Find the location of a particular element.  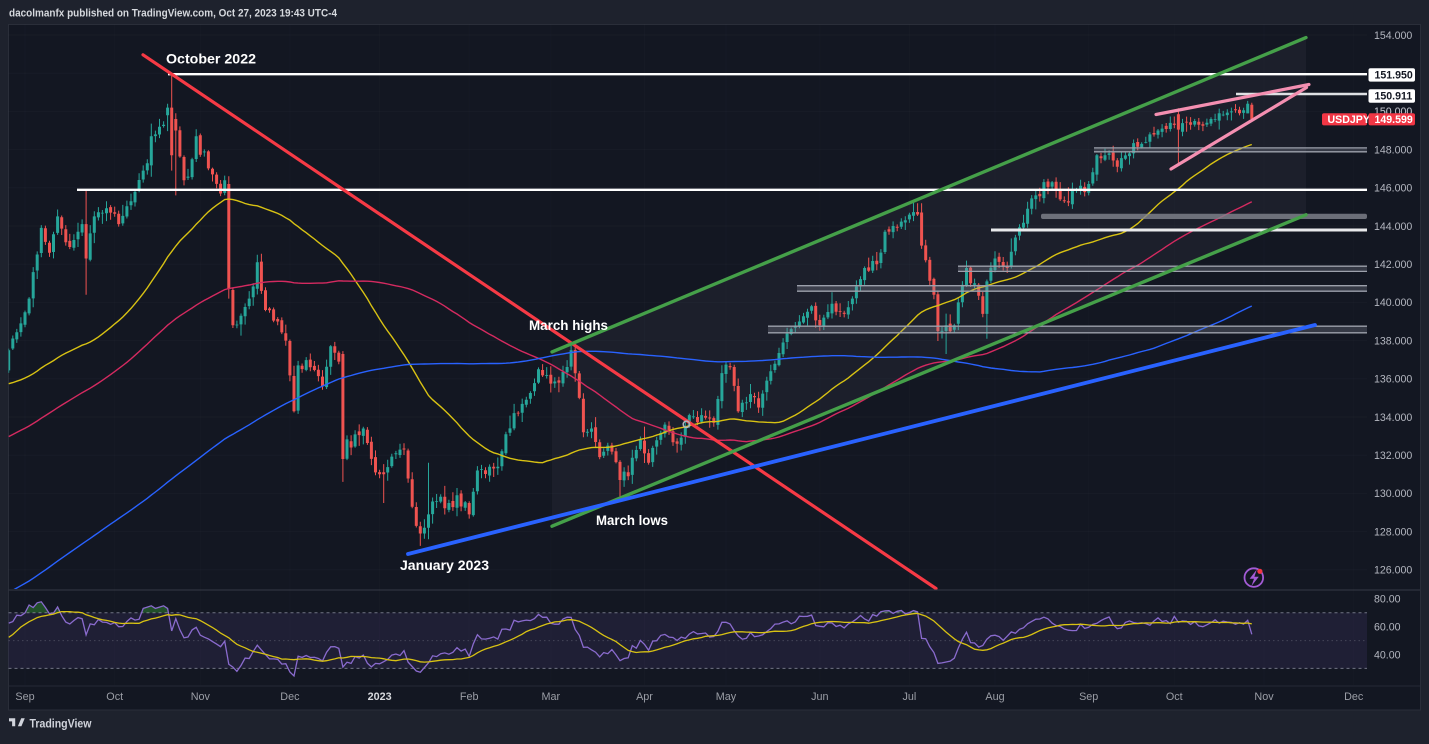

svg-text: 80.00 is located at coordinates (1387, 600).